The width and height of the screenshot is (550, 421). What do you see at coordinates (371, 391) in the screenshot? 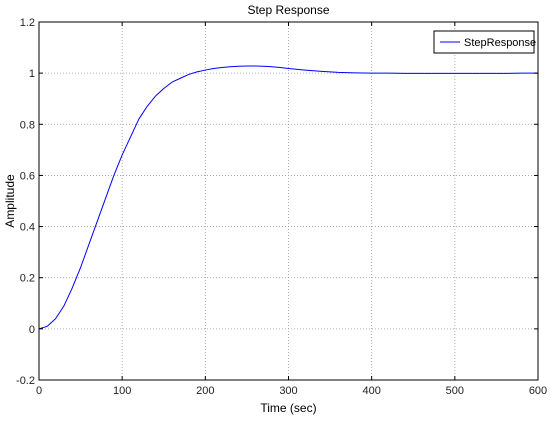
I see `x-tick-label: 400` at bounding box center [371, 391].